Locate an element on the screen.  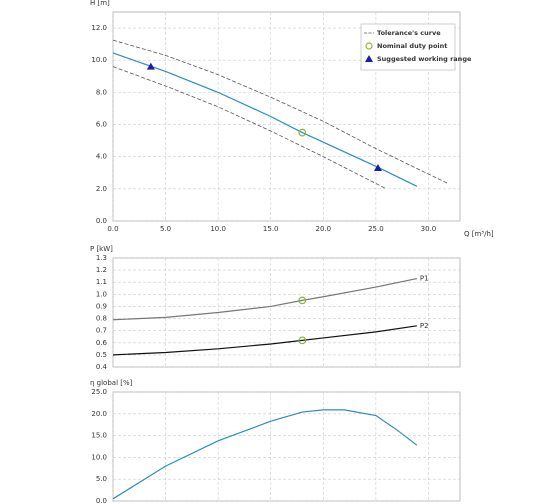
curve-label: P1 is located at coordinates (424, 279).